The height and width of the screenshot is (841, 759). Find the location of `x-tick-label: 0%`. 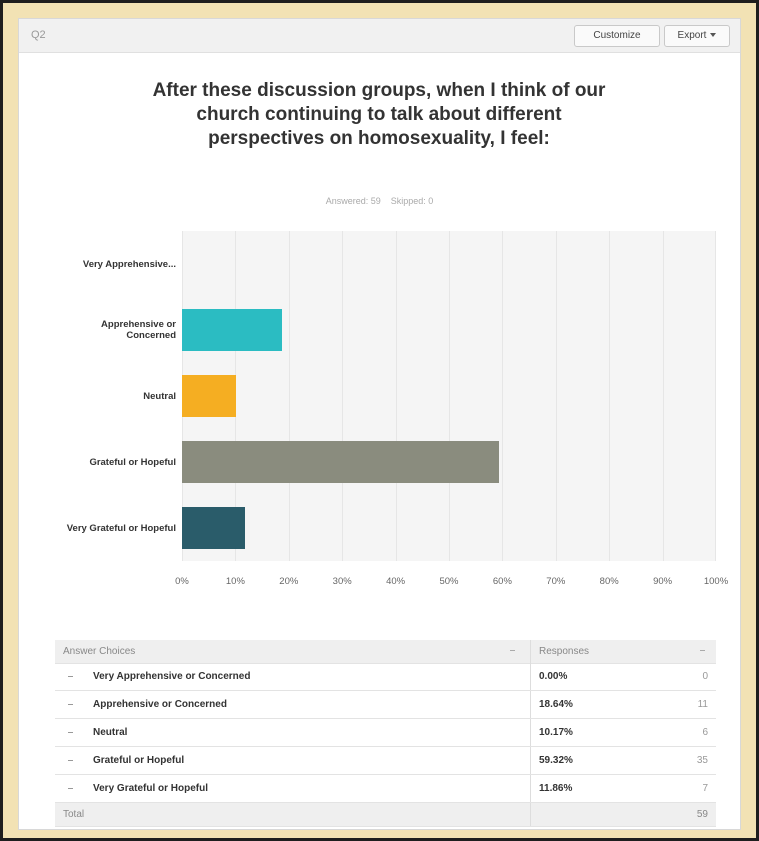

x-tick-label: 0% is located at coordinates (182, 581).